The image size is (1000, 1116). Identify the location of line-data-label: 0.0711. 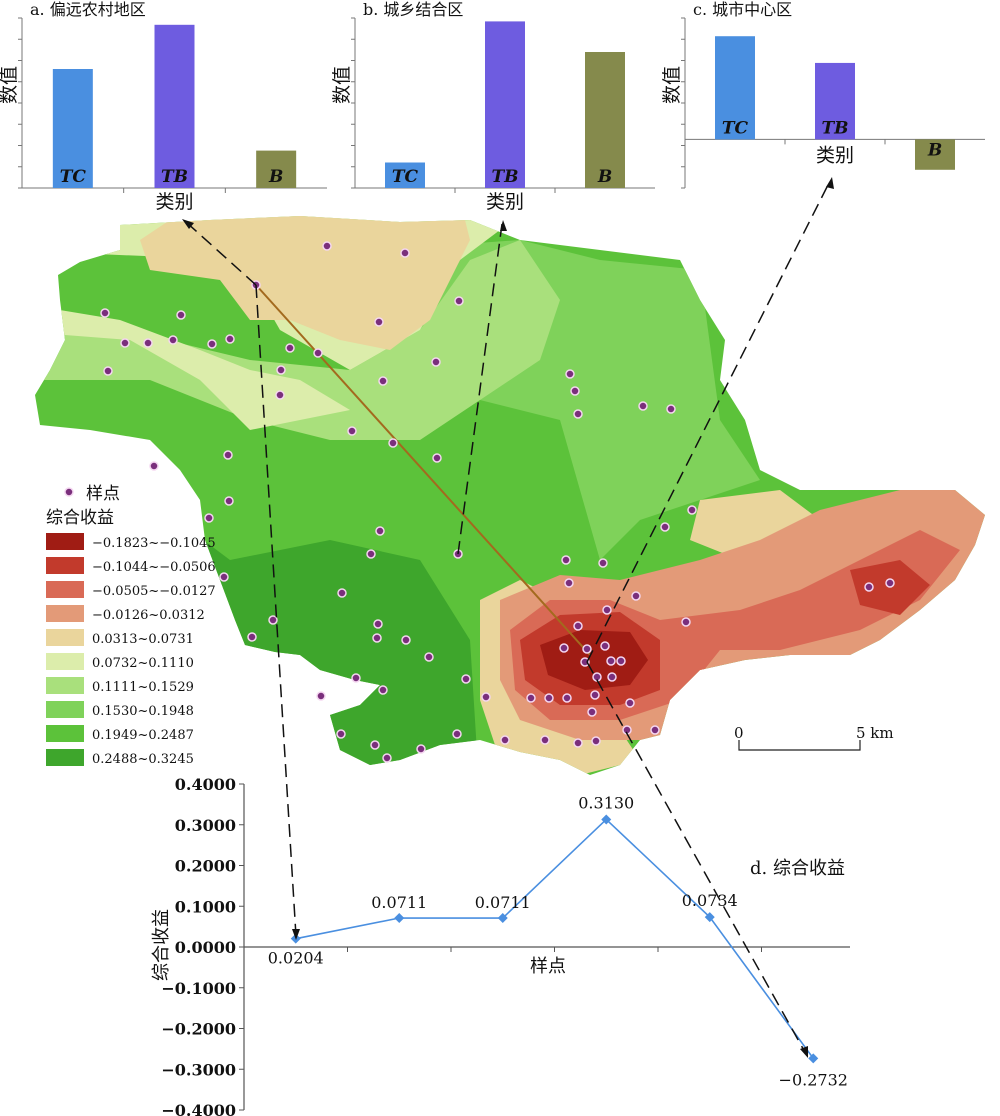
(399, 902).